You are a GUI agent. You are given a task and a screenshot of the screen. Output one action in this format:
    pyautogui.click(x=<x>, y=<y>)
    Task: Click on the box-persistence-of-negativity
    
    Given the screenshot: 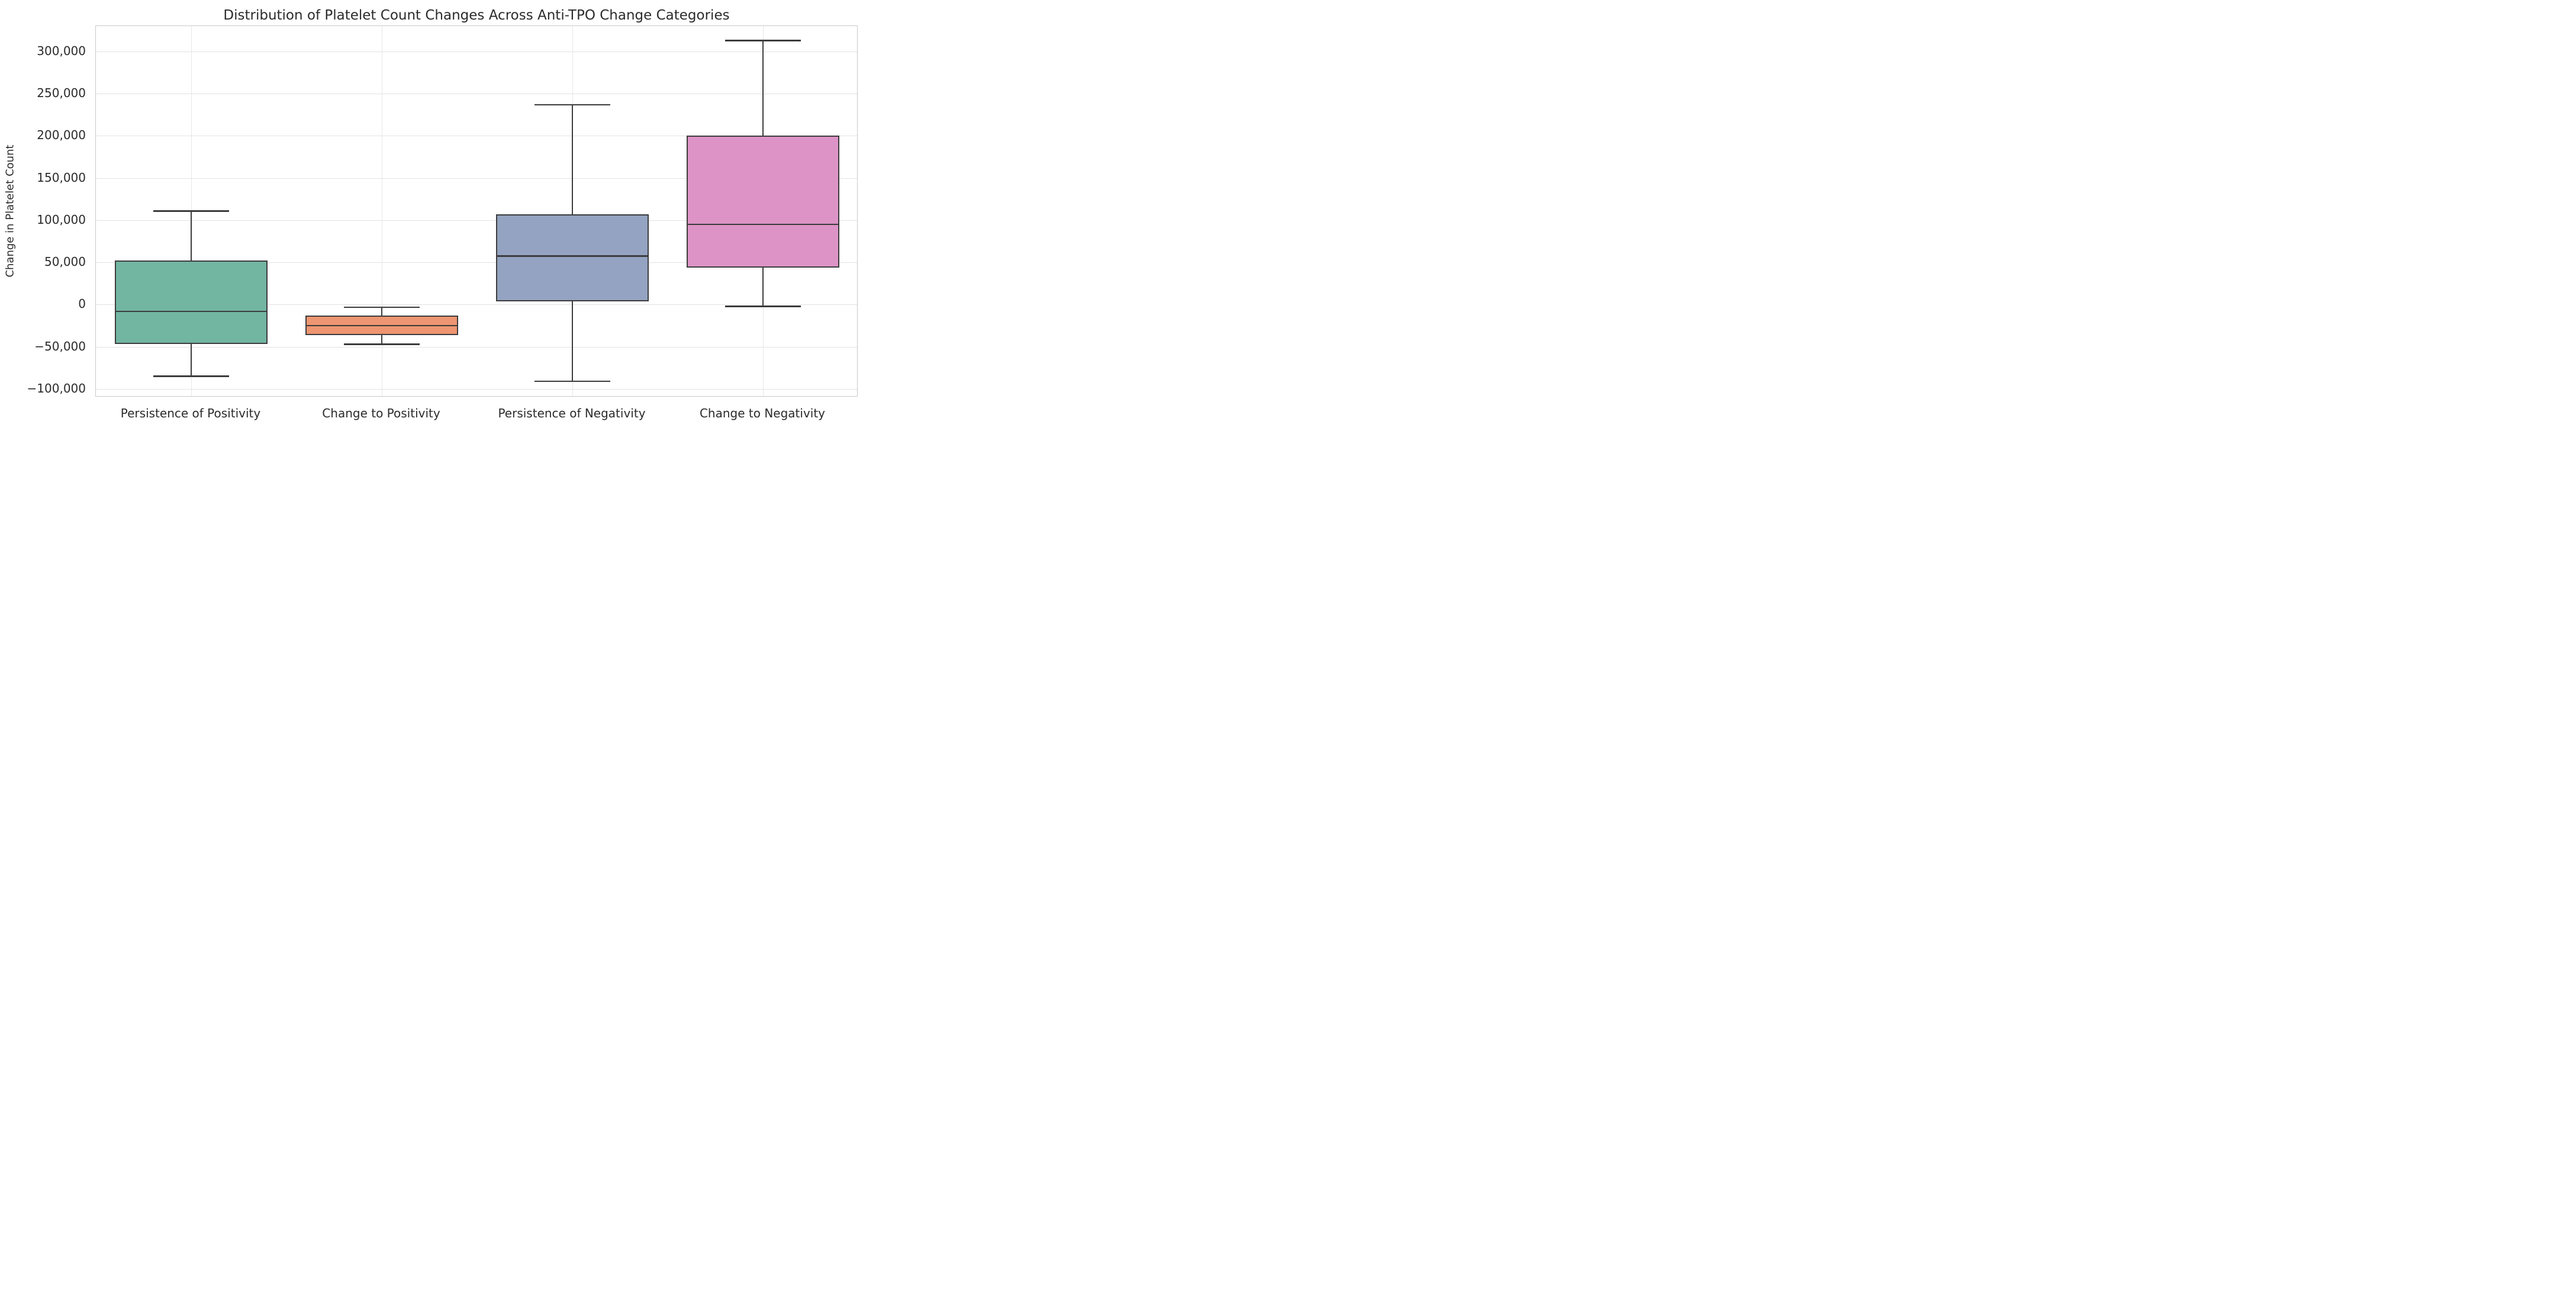 What is the action you would take?
    pyautogui.click(x=572, y=257)
    